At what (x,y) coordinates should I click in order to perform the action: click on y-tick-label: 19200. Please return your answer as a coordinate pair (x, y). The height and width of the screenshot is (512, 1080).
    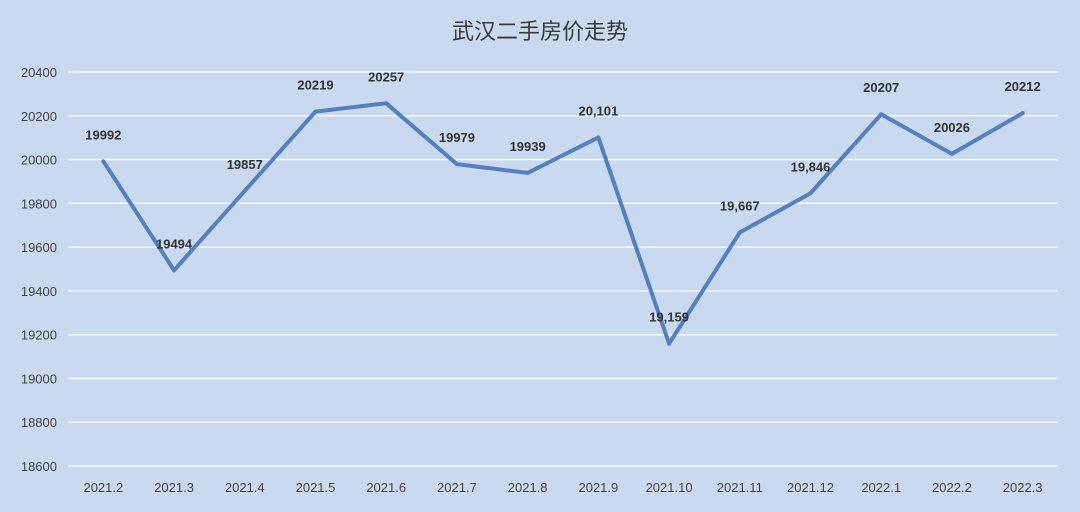
    Looking at the image, I should click on (39, 335).